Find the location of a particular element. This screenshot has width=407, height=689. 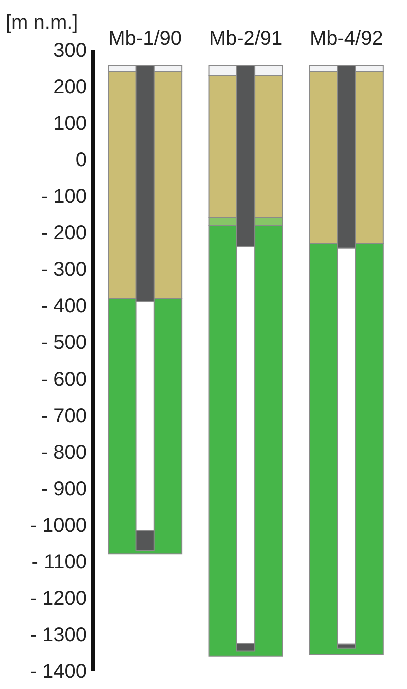

y-axis-title: [m n.m.] is located at coordinates (42, 23).